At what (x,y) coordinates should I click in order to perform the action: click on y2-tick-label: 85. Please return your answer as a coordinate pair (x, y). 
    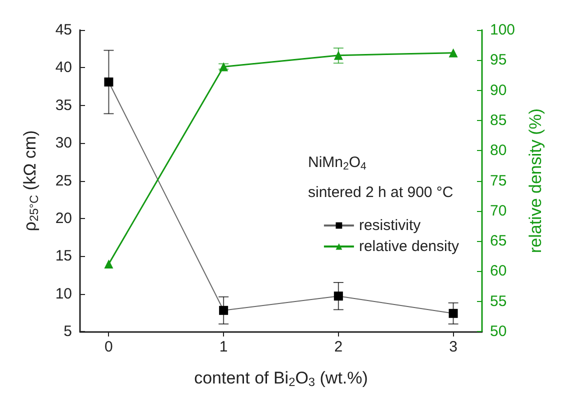
    Looking at the image, I should click on (498, 120).